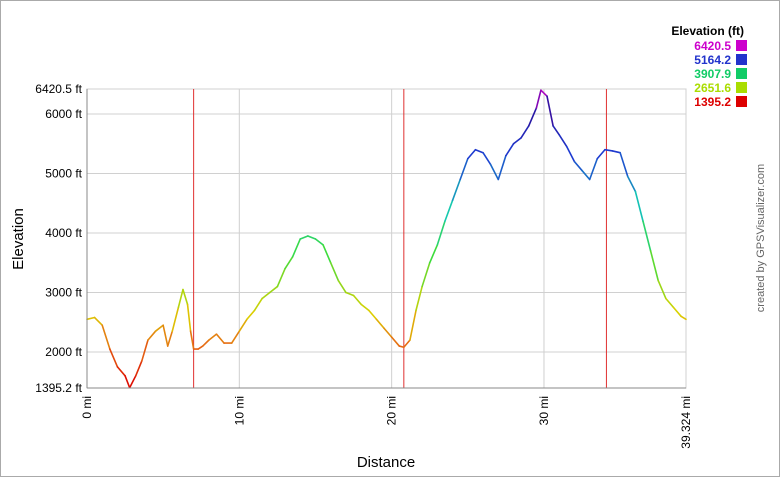  Describe the element at coordinates (63, 174) in the screenshot. I see `y-tick-label: 5000 ft` at that location.